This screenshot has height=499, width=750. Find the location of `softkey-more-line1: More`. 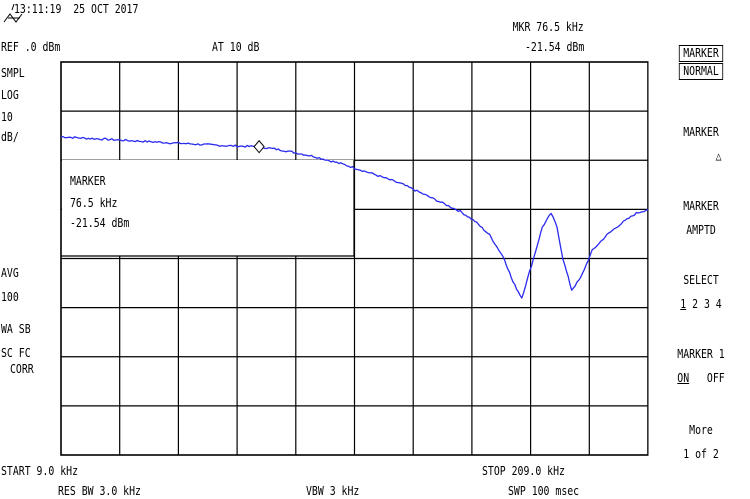

softkey-more-line1: More is located at coordinates (701, 430).